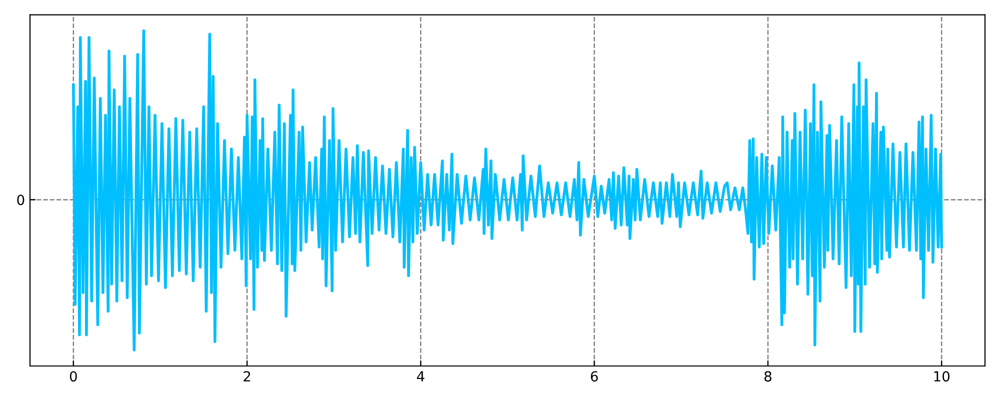  I want to click on x-tick-label: 2, so click(247, 376).